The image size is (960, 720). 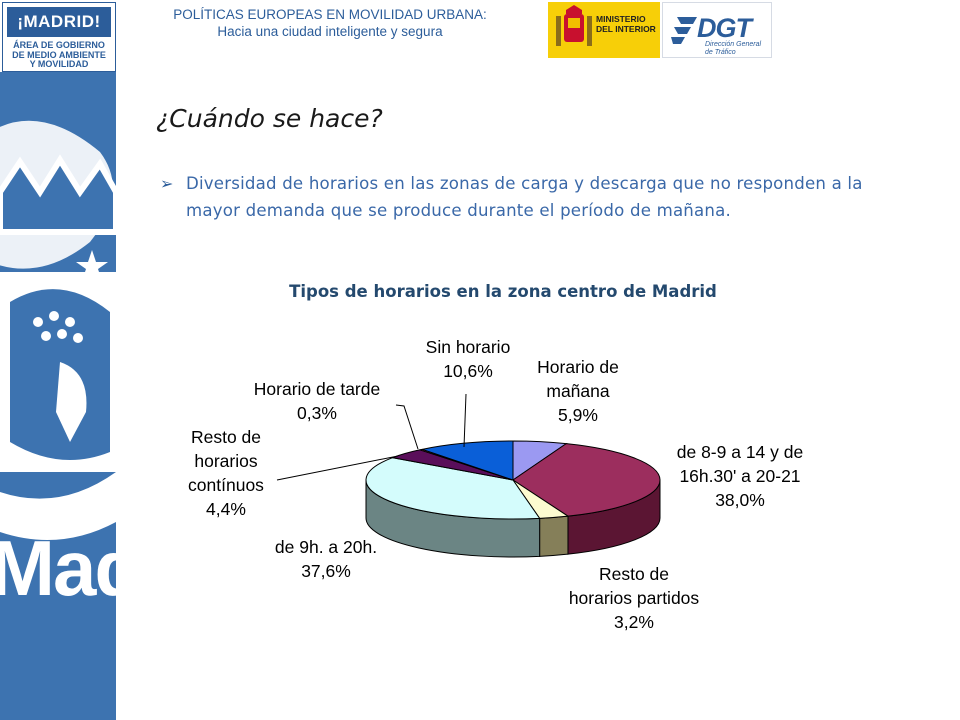 What do you see at coordinates (225, 461) in the screenshot?
I see `slice-label-line: horarios` at bounding box center [225, 461].